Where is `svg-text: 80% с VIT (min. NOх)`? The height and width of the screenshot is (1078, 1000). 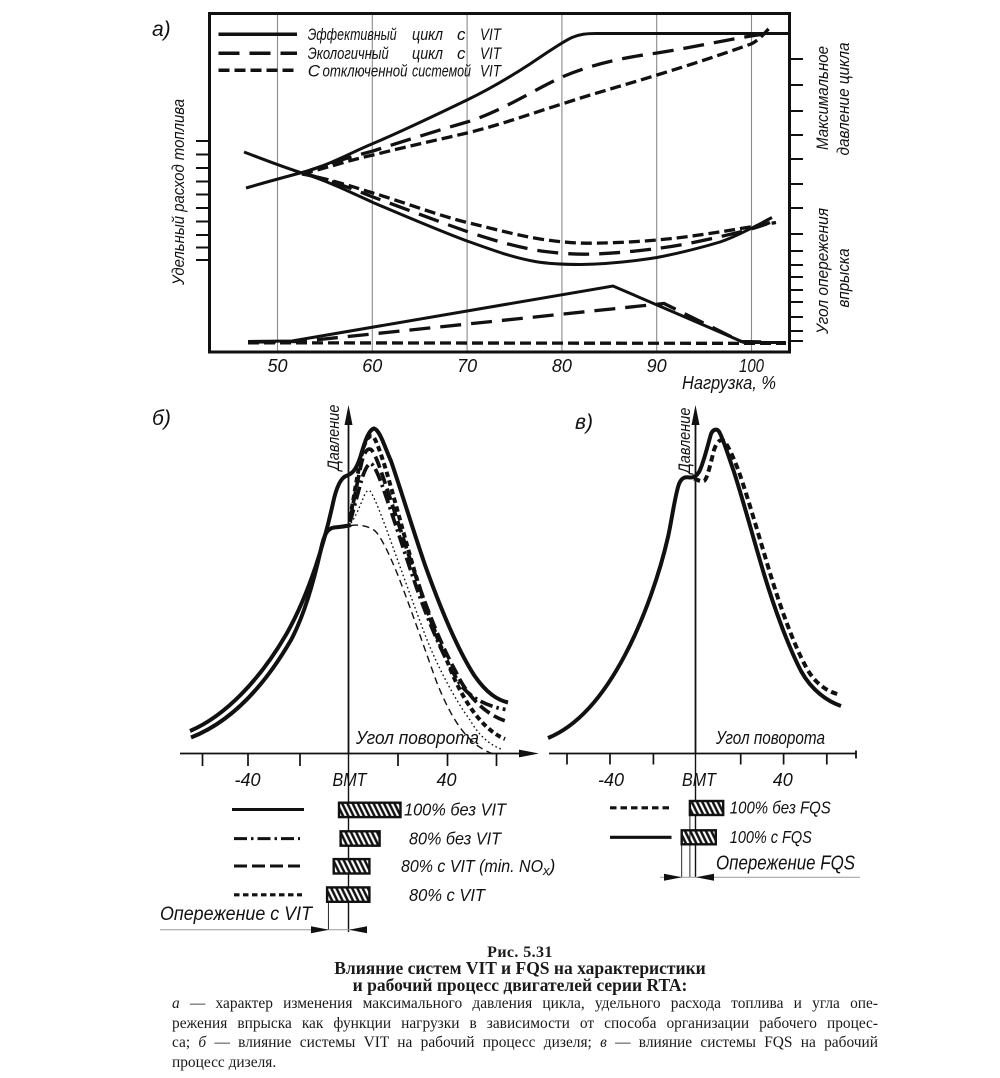 svg-text: 80% с VIT (min. NOх) is located at coordinates (478, 867).